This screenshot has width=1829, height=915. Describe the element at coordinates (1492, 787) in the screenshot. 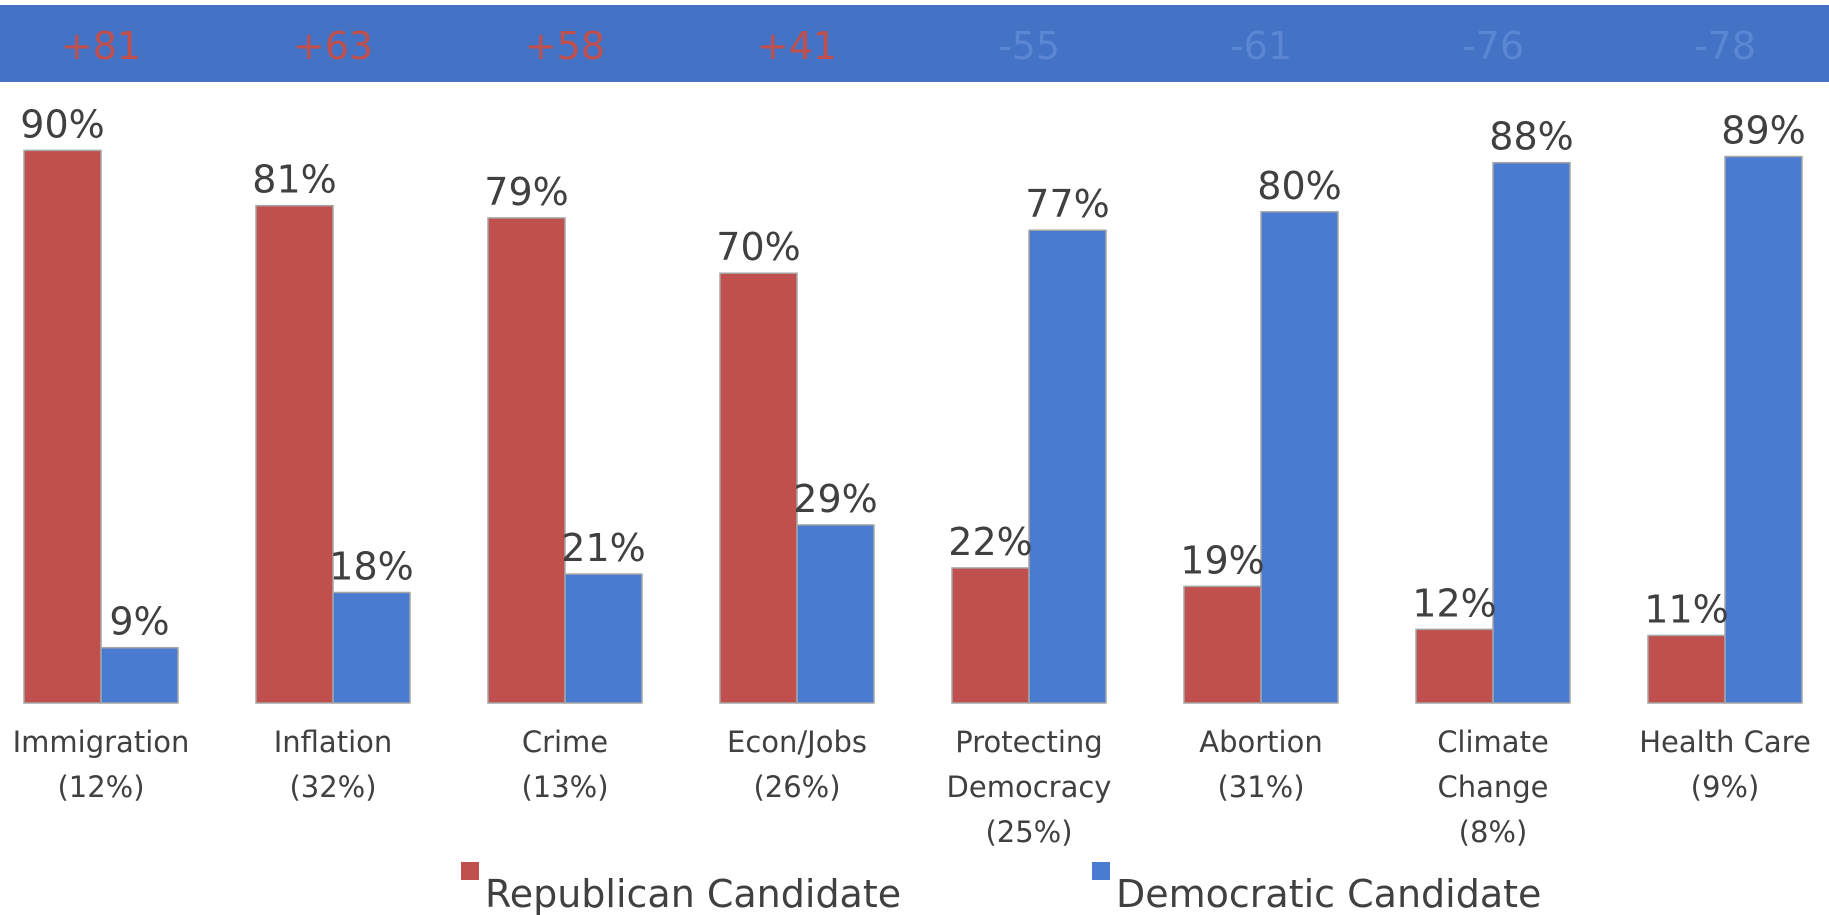

I see `category-label-6-line-1: Change` at that location.